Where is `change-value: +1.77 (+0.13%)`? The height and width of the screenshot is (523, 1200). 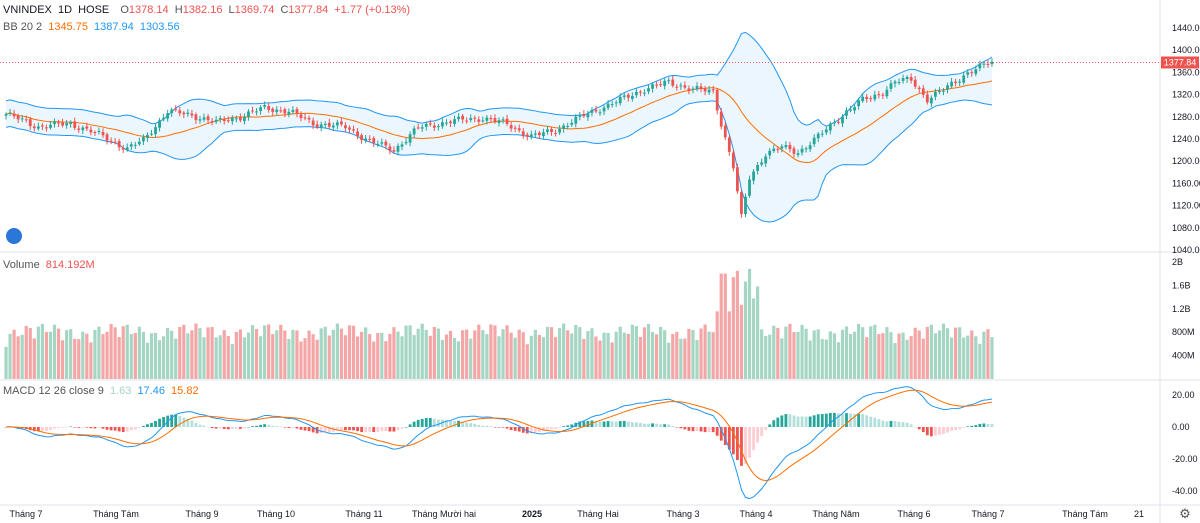 change-value: +1.77 (+0.13%) is located at coordinates (372, 10).